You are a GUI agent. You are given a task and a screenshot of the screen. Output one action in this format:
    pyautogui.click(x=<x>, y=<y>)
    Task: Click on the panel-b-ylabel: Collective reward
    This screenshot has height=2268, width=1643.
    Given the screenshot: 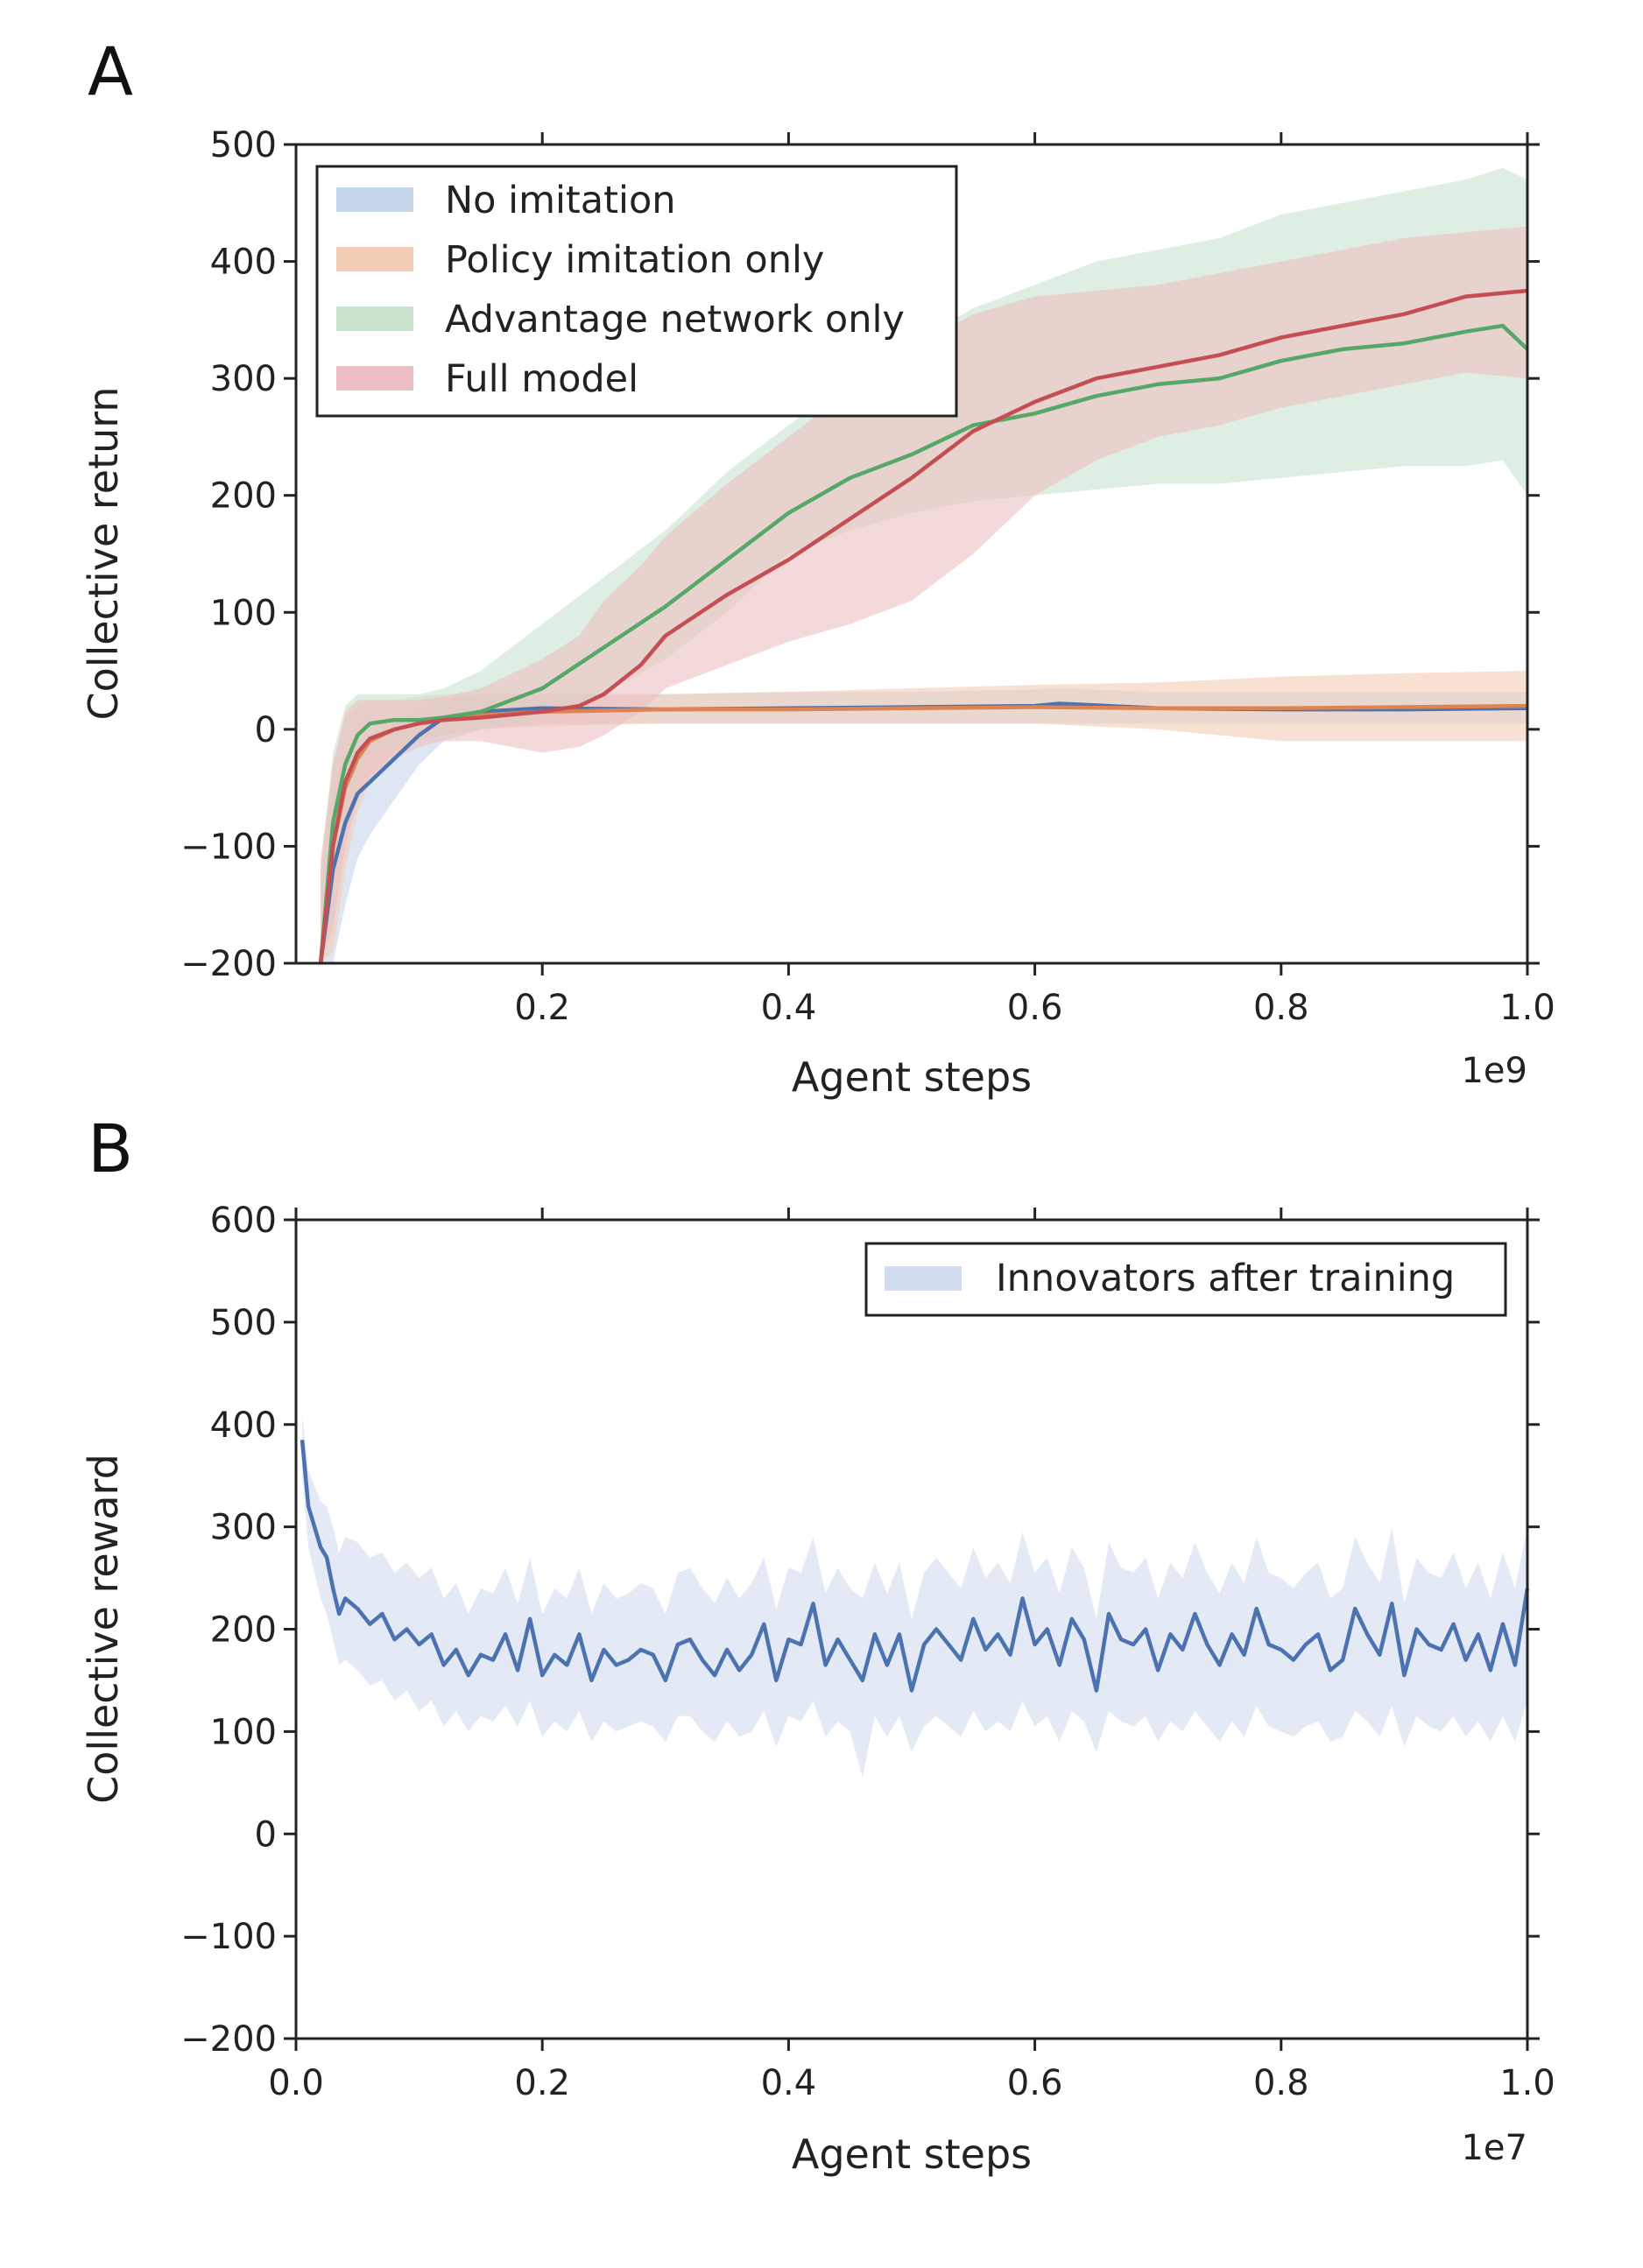 What is the action you would take?
    pyautogui.click(x=103, y=1629)
    